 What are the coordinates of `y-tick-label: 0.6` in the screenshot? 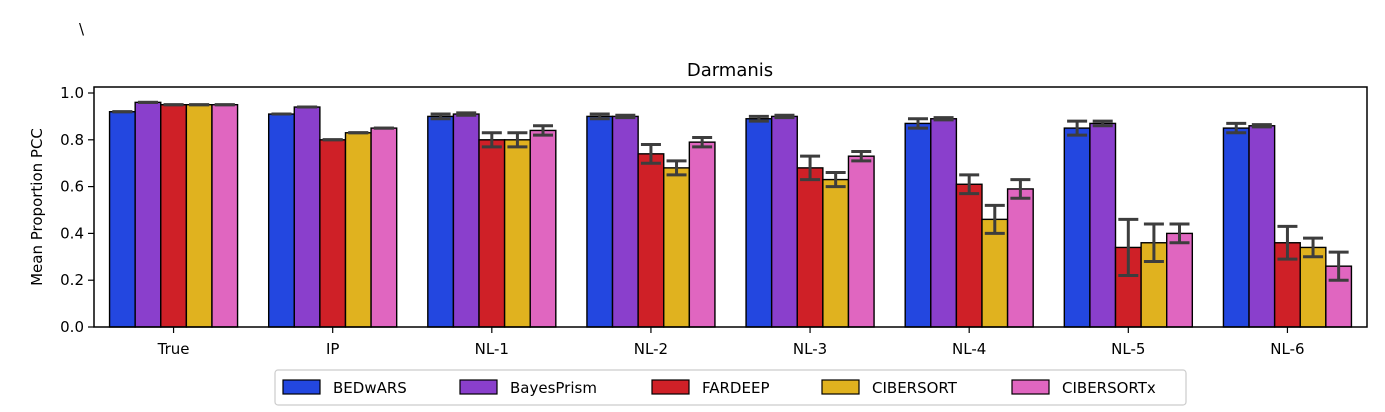 It's located at (72, 187).